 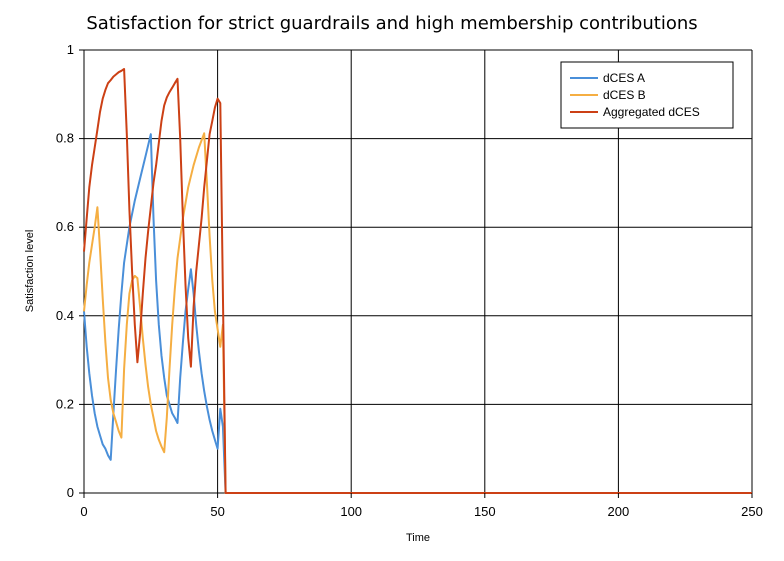 I want to click on y-tick-label: 1, so click(x=70, y=49).